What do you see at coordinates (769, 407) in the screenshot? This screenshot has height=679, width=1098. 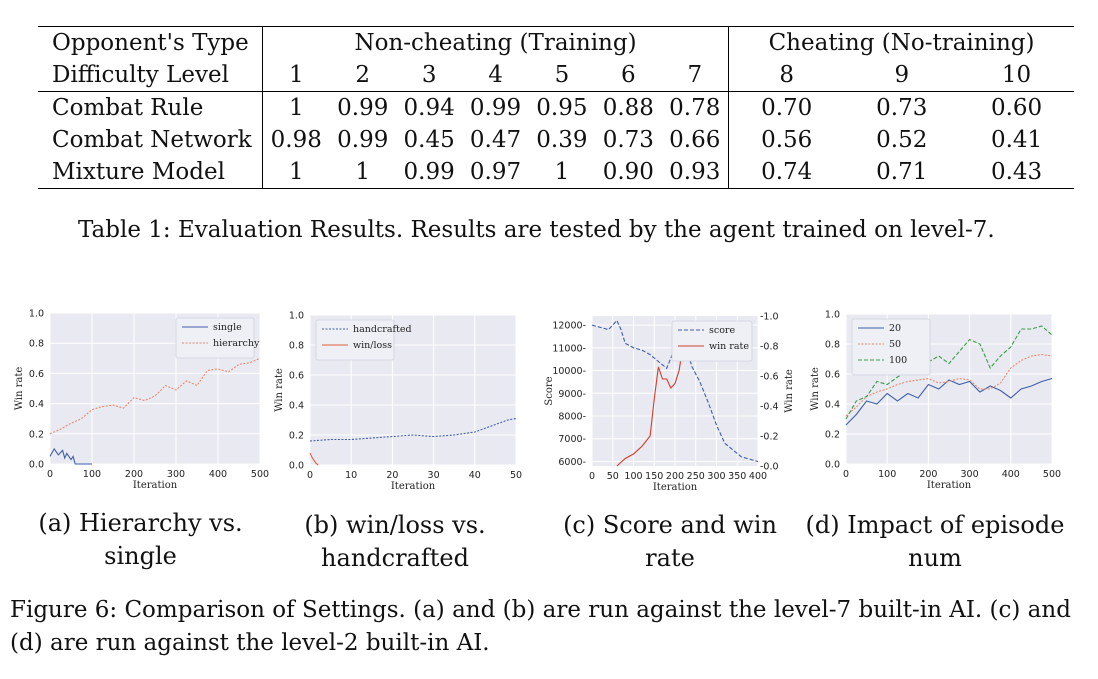 I see `y2-tick-label: -0.4` at bounding box center [769, 407].